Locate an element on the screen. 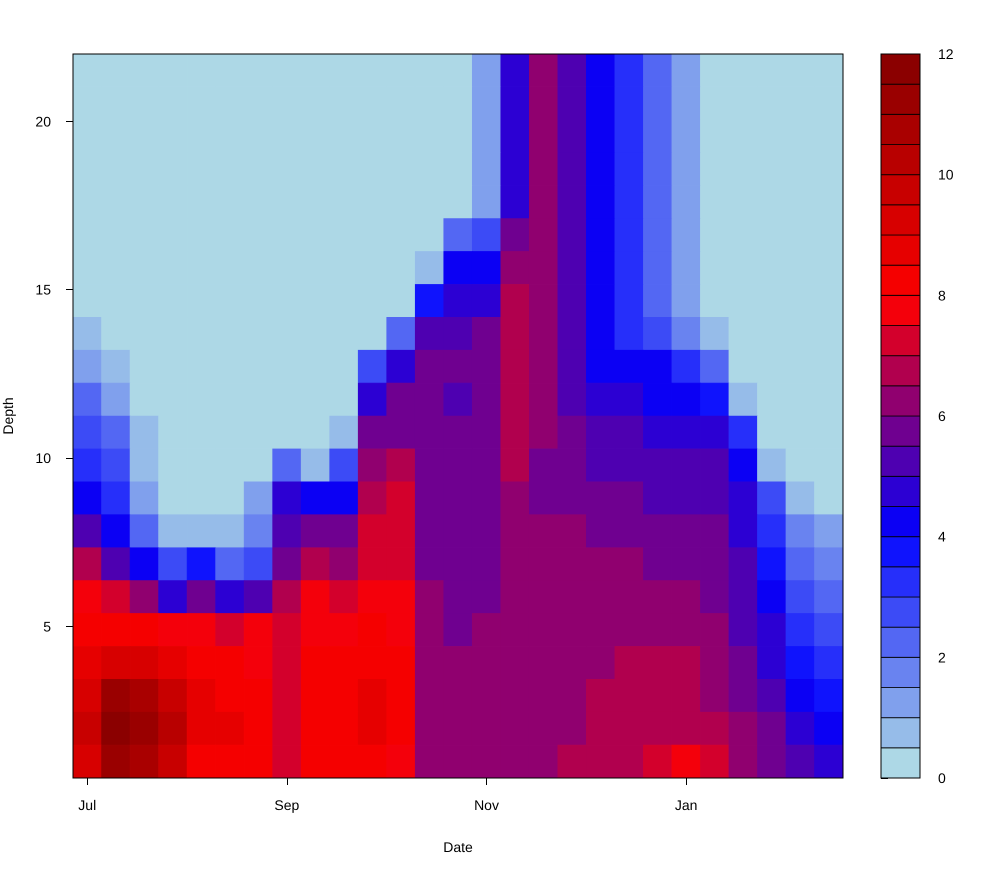  color-bar-label: 10 is located at coordinates (946, 174).